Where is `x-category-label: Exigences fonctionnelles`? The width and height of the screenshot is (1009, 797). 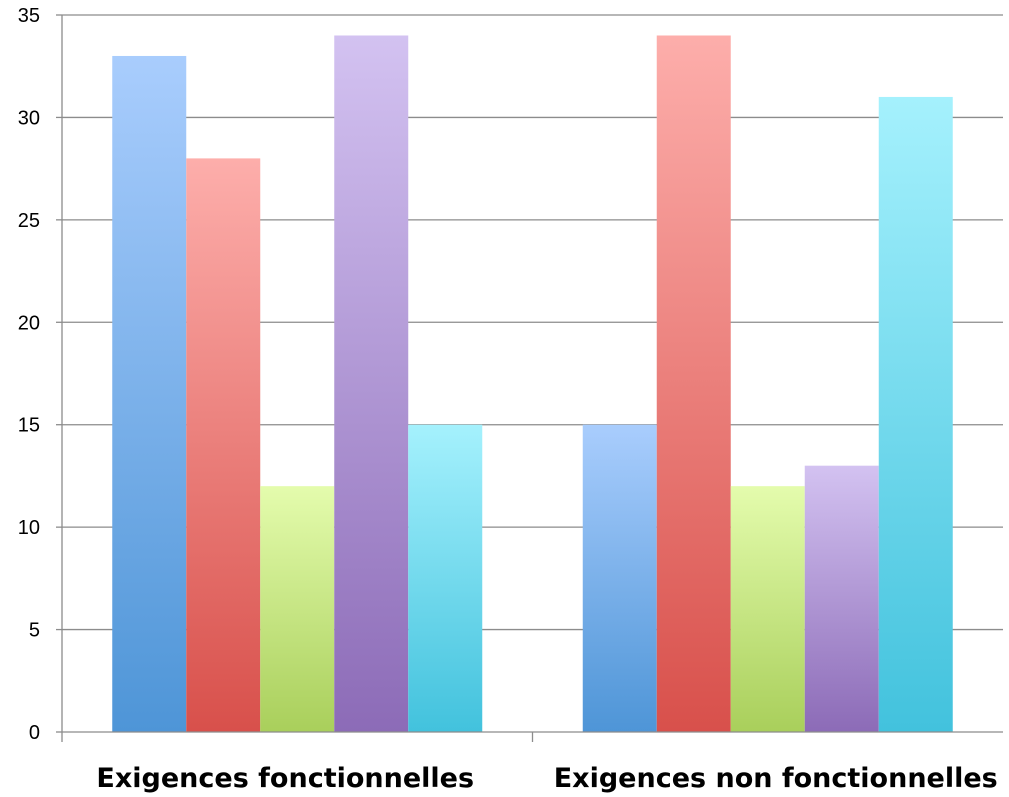
x-category-label: Exigences fonctionnelles is located at coordinates (285, 778).